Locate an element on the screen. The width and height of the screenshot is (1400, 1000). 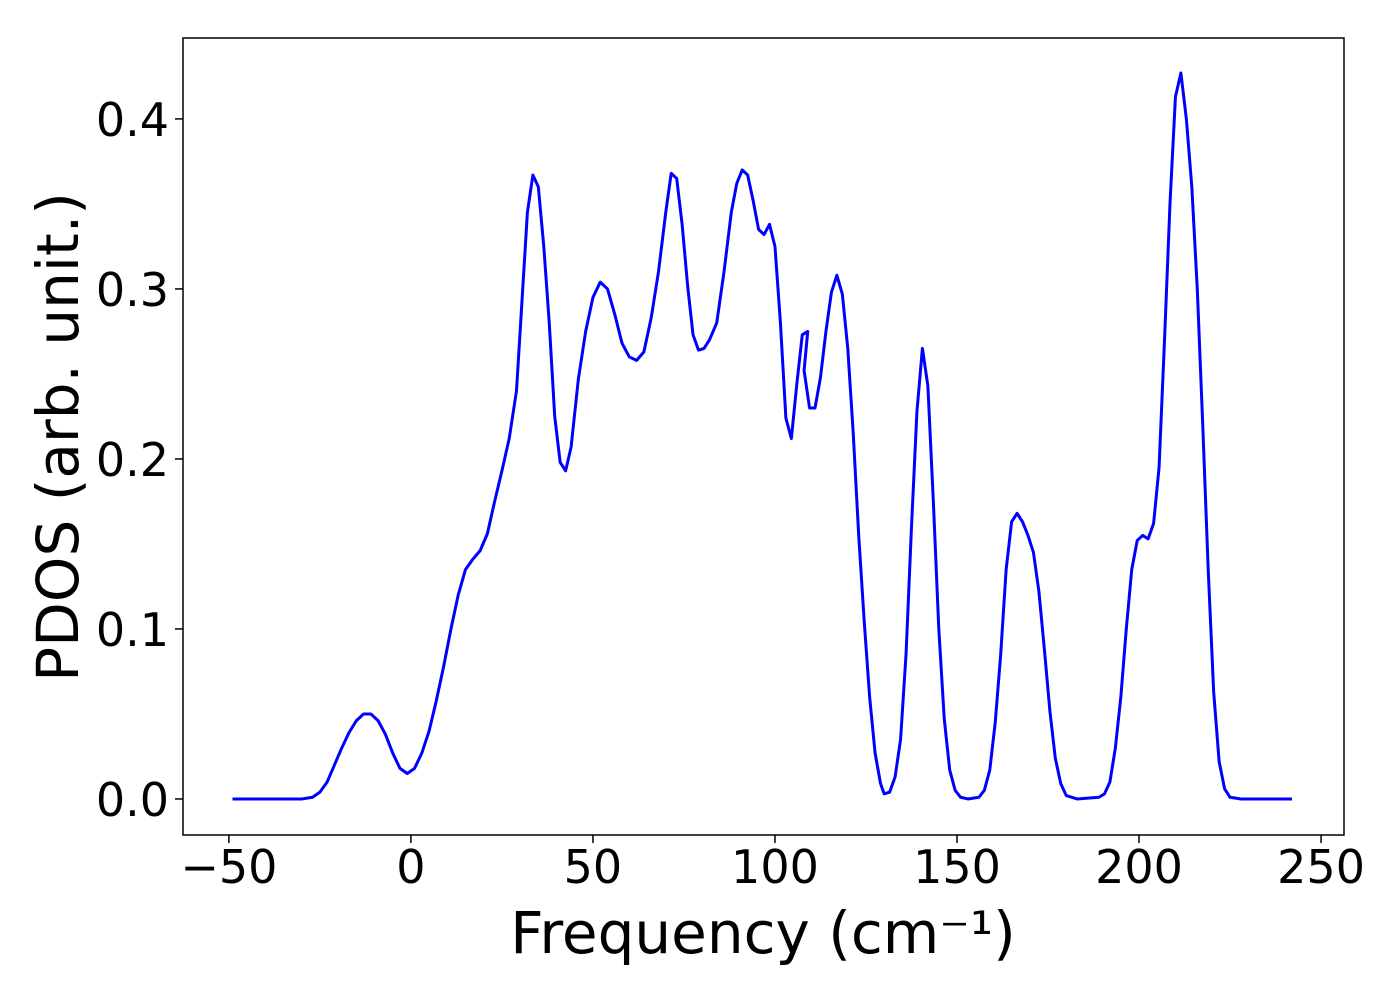
x-tick-label: 150 is located at coordinates (957, 867).